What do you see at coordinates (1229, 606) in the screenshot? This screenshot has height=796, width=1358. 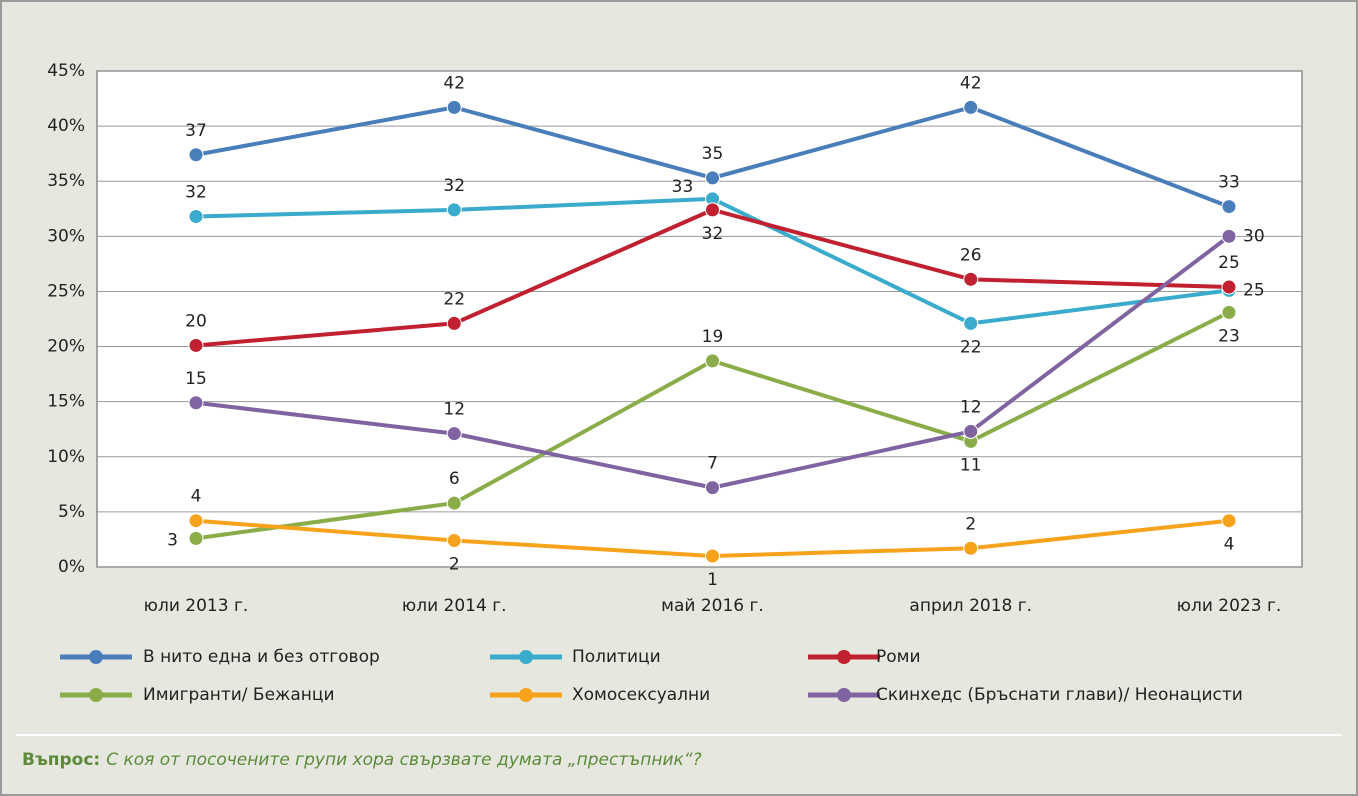 I see `x-tick-label: юли 2023 г.` at bounding box center [1229, 606].